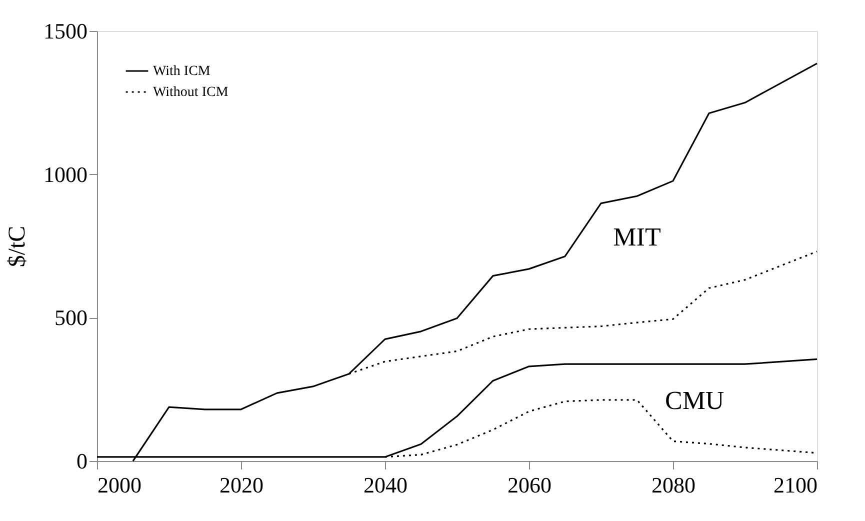  I want to click on legend-label: With ICM, so click(182, 71).